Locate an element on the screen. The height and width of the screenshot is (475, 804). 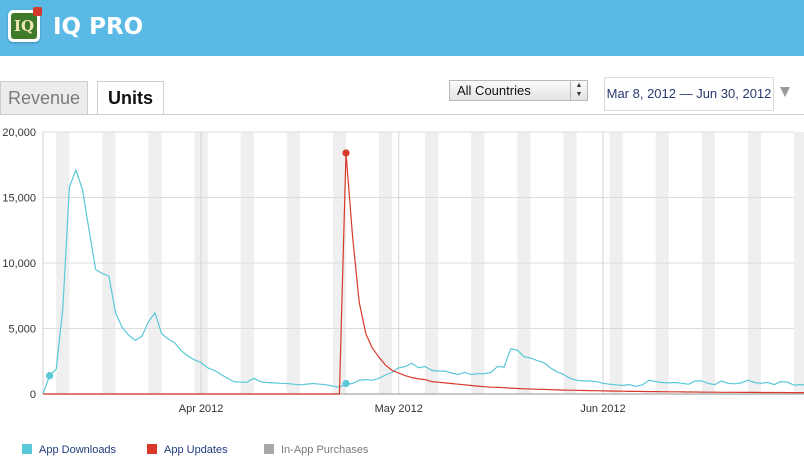
legend-swatch-app-downloads is located at coordinates (27, 449).